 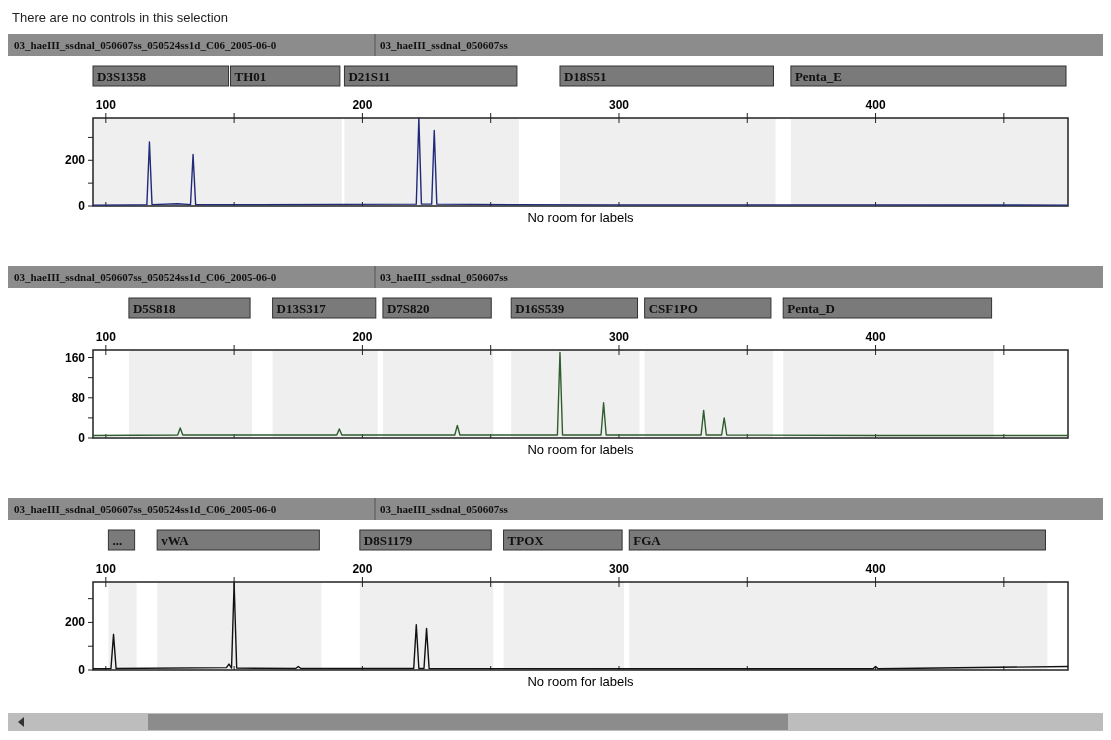 I want to click on text: There are no controls in this selection, so click(x=120, y=17).